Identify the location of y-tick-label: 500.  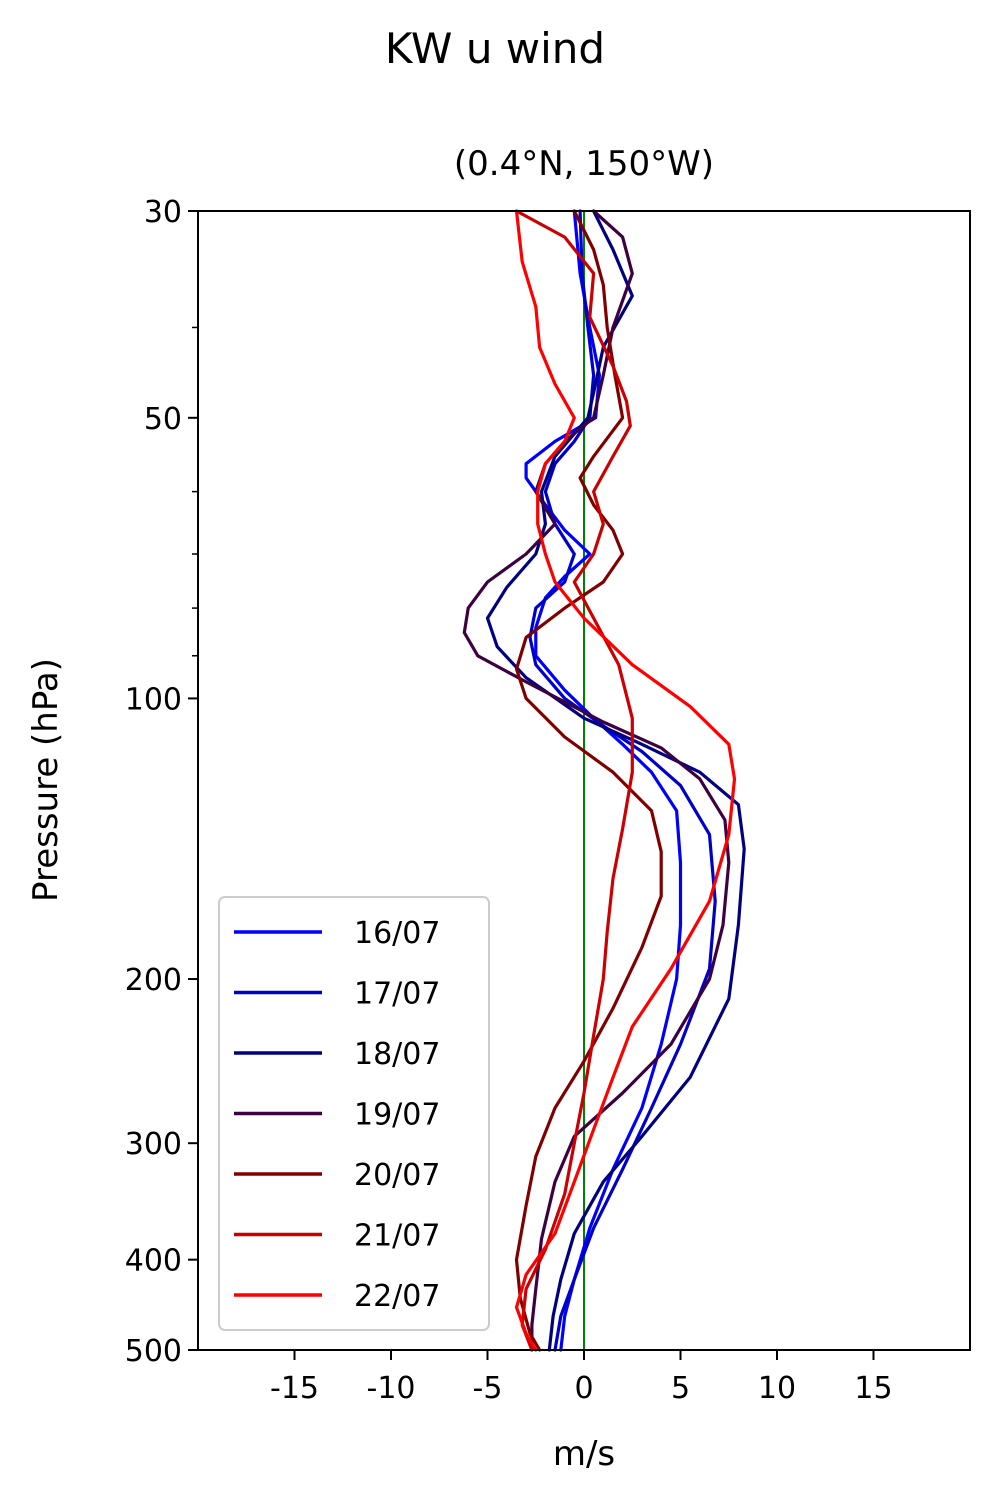
(153, 1351).